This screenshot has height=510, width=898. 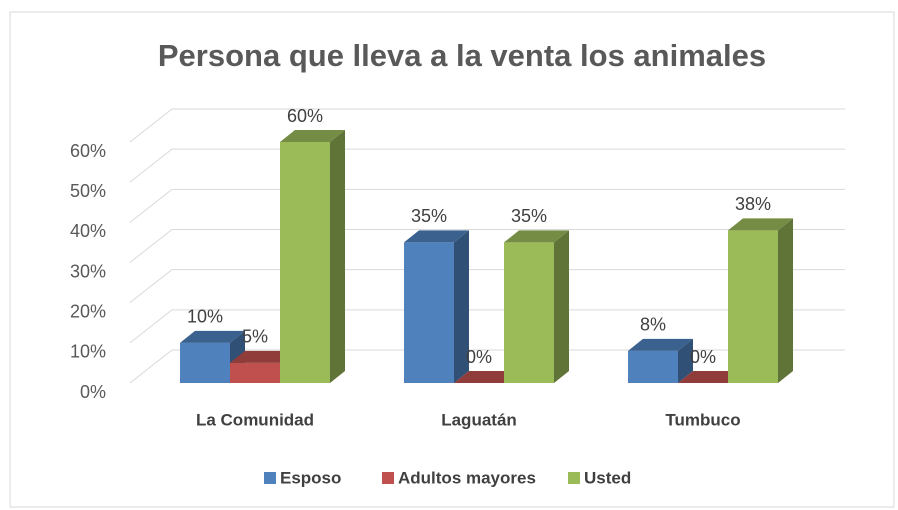 What do you see at coordinates (653, 325) in the screenshot?
I see `data-label: 8%` at bounding box center [653, 325].